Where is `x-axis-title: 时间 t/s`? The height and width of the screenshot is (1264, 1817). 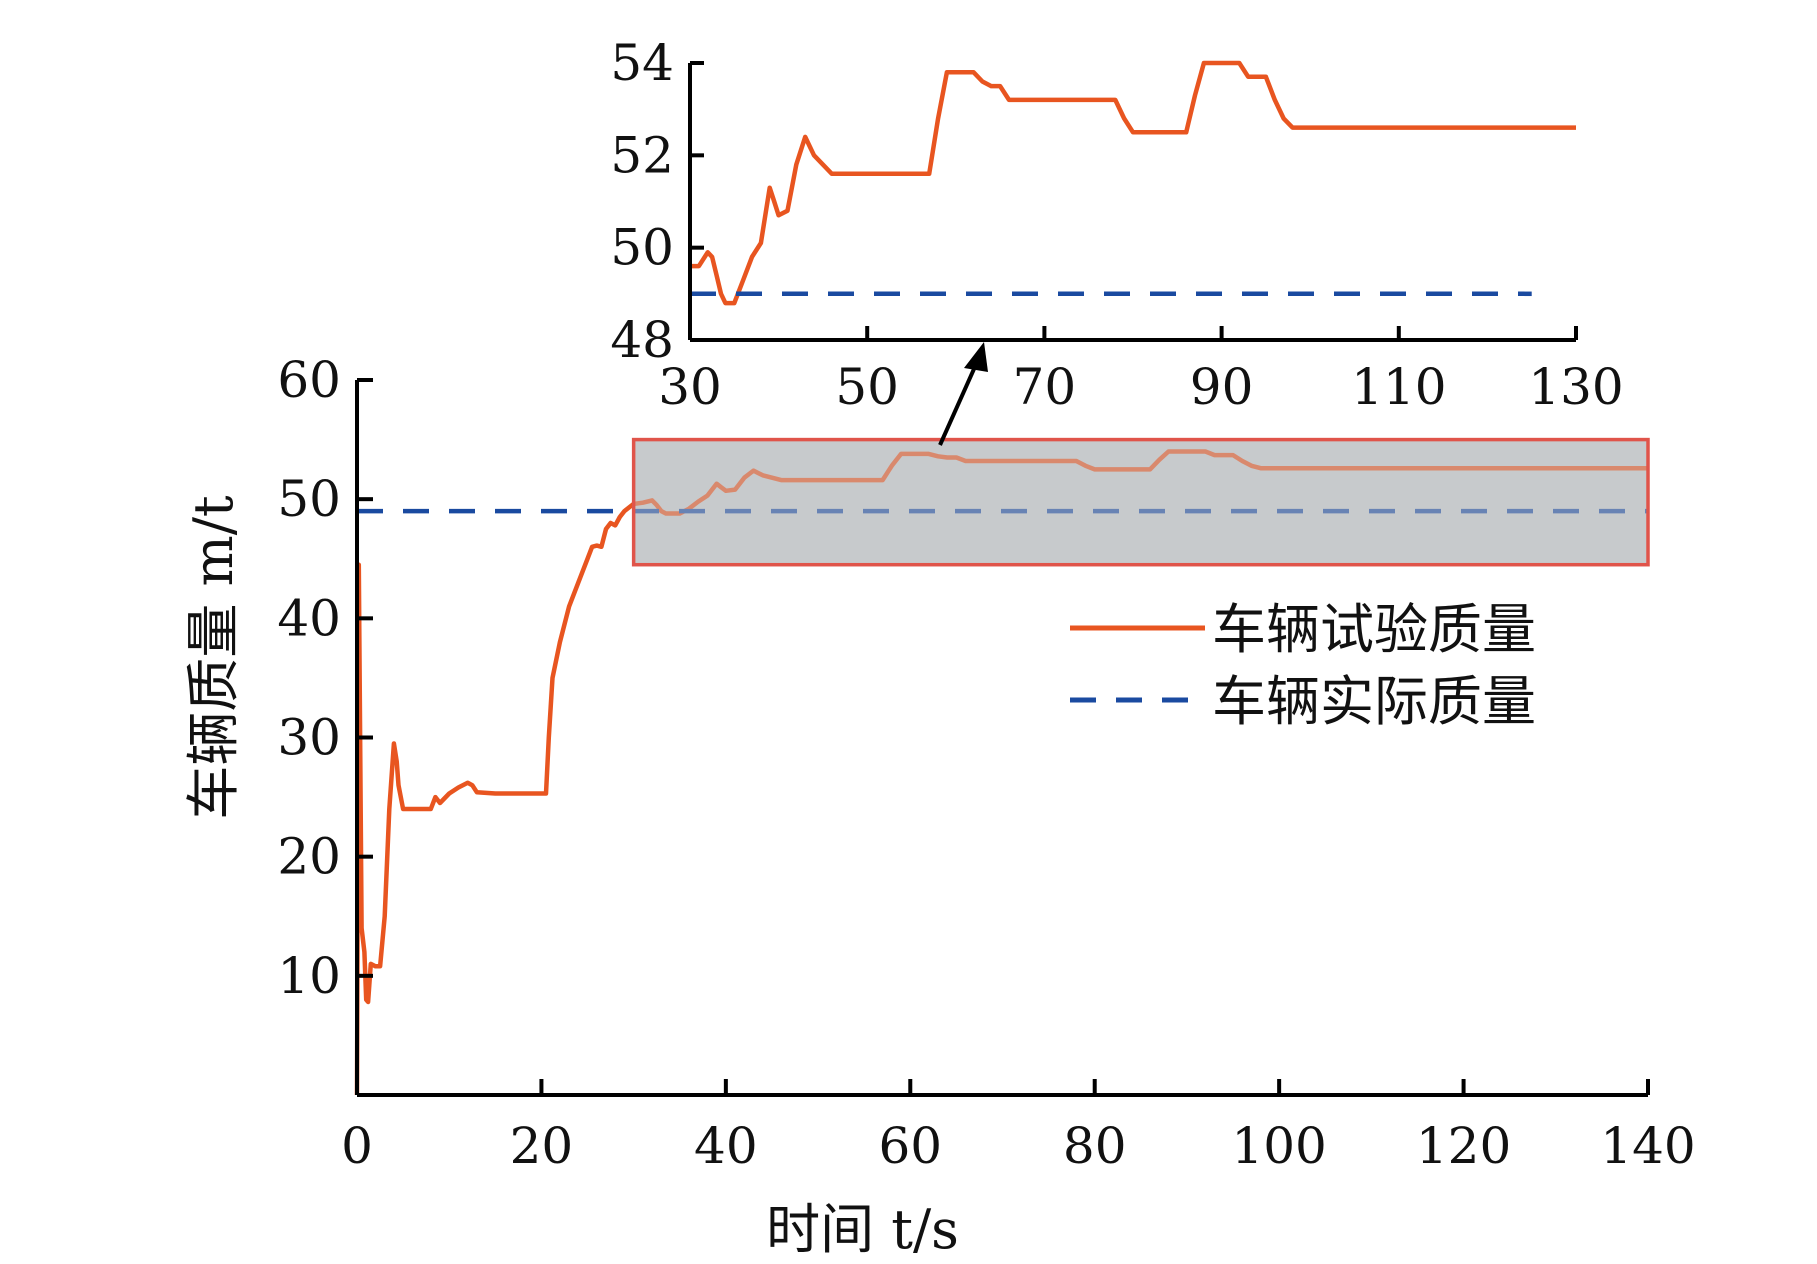
x-axis-title: 时间 t/s is located at coordinates (862, 1229).